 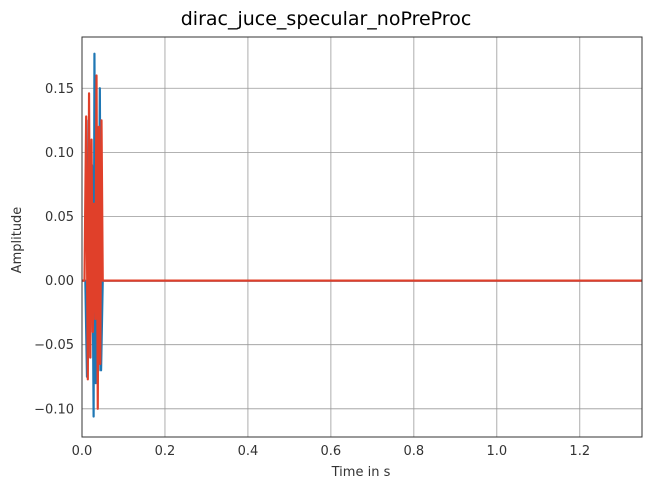 What do you see at coordinates (361, 472) in the screenshot?
I see `x-axis-label: Time in s` at bounding box center [361, 472].